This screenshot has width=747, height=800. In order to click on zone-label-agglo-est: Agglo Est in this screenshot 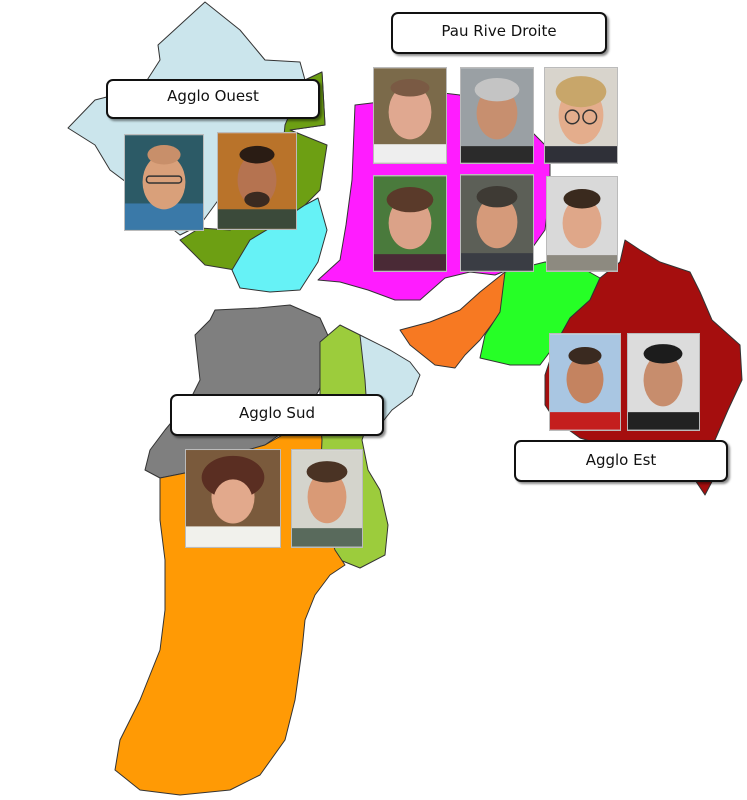, I will do `click(621, 461)`.